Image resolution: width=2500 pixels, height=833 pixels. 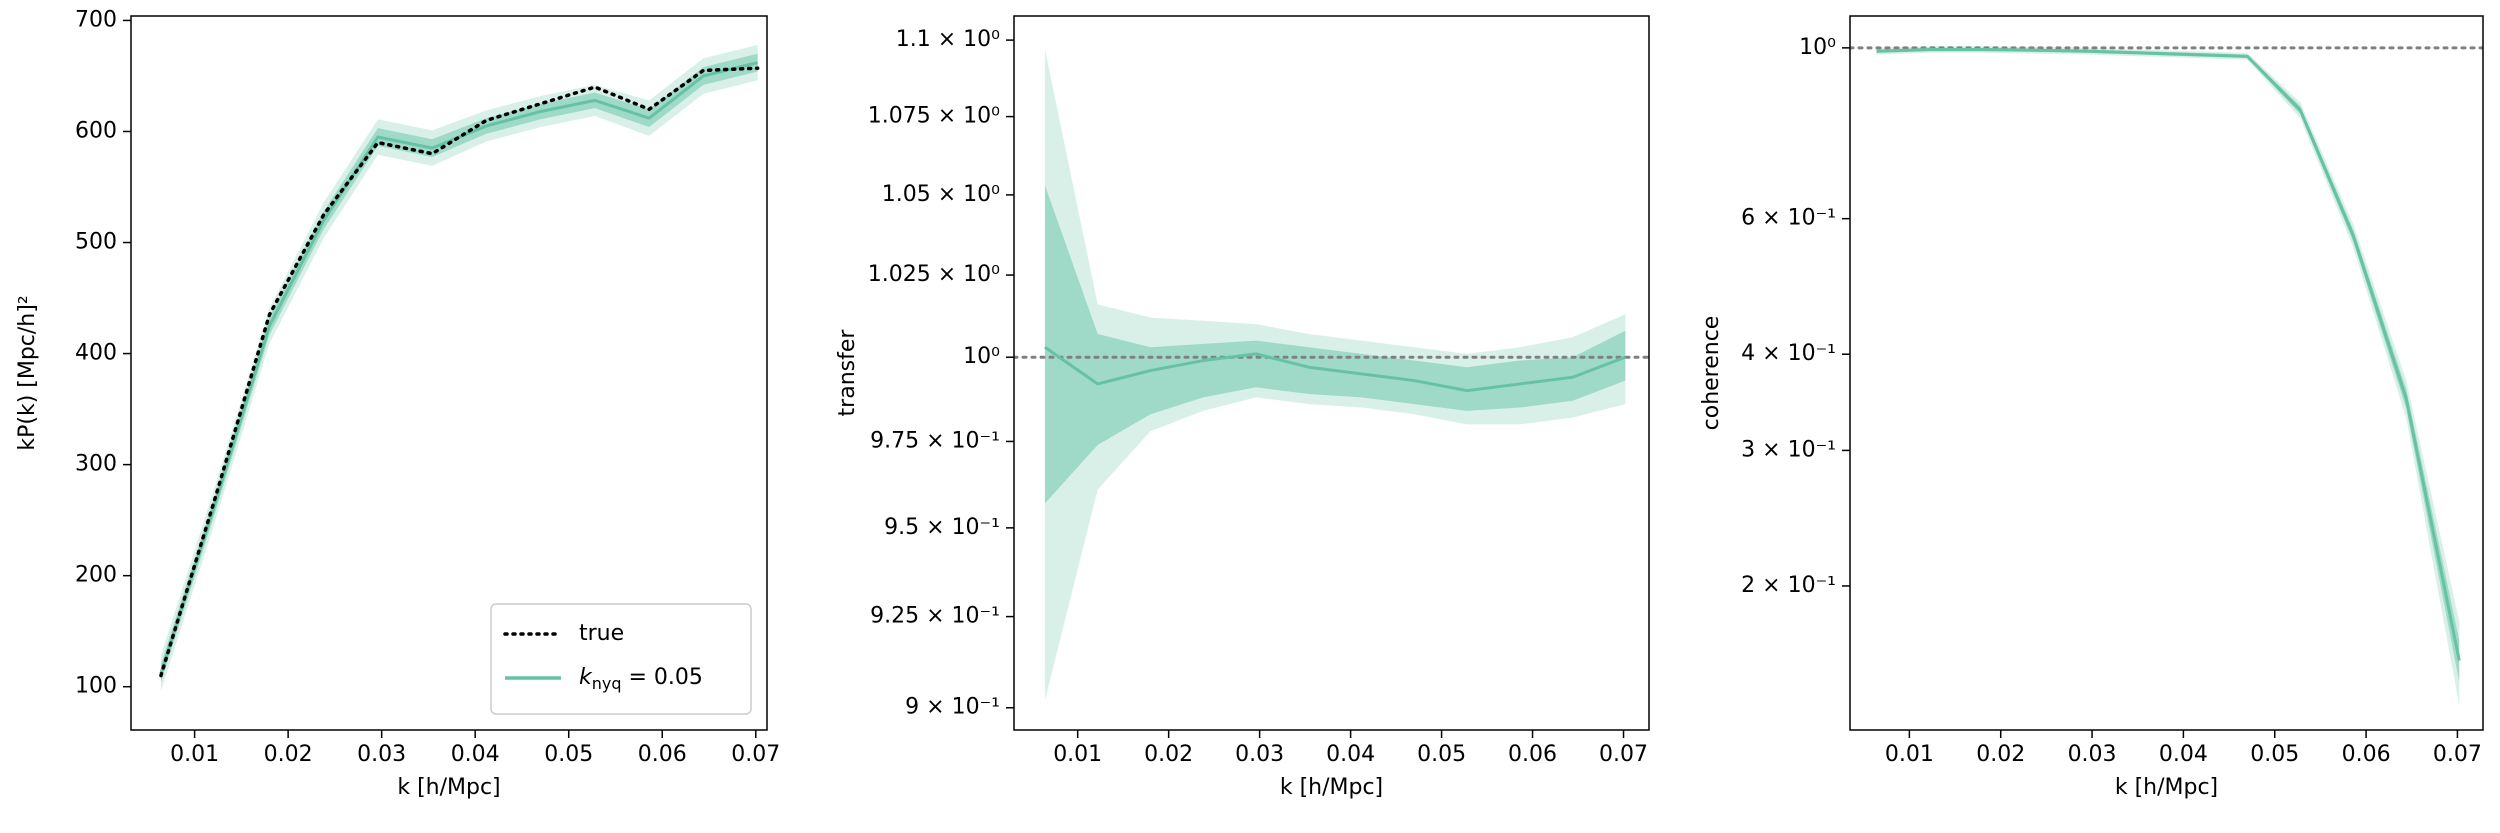 What do you see at coordinates (96, 464) in the screenshot?
I see `y-tick-label: 300` at bounding box center [96, 464].